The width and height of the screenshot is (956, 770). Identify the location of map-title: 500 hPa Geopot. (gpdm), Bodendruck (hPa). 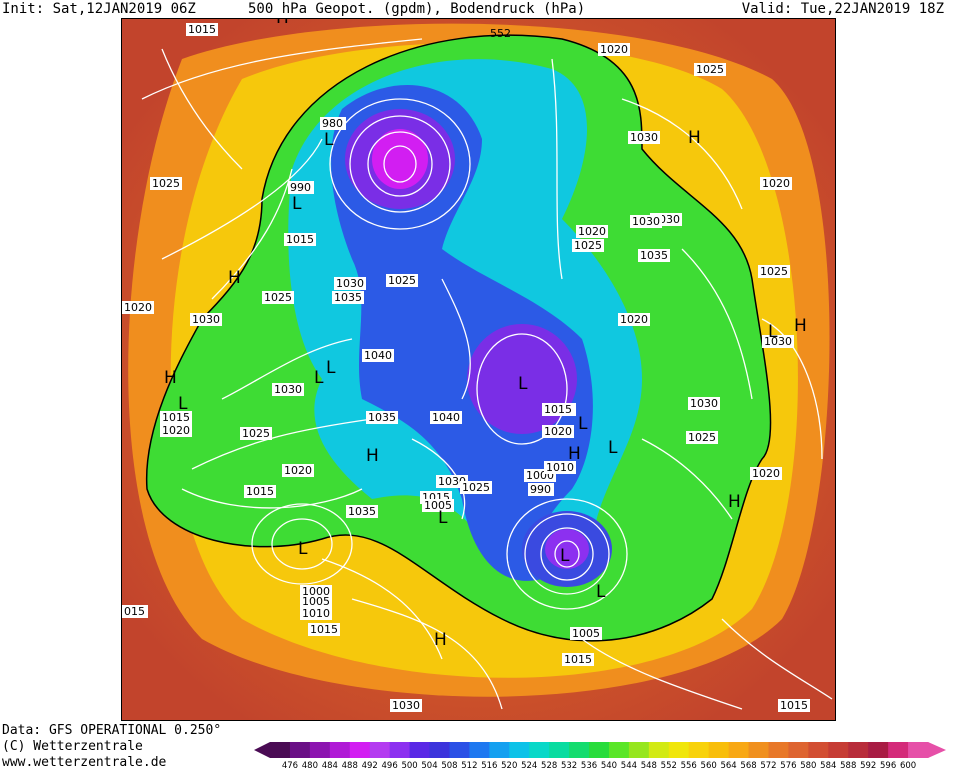
(417, 9).